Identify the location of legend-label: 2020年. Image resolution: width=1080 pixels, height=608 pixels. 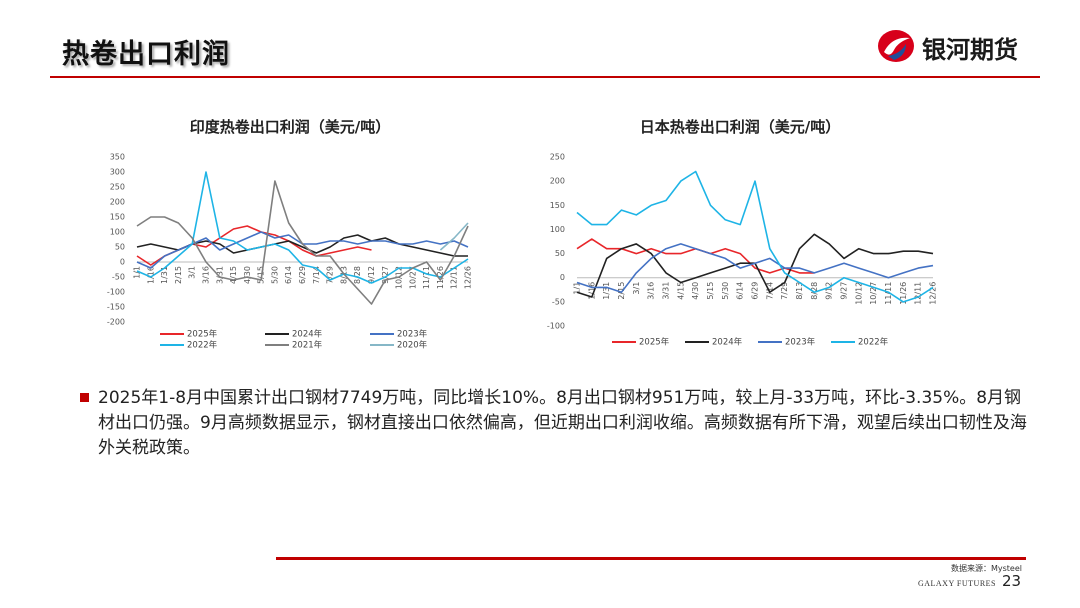
(412, 345).